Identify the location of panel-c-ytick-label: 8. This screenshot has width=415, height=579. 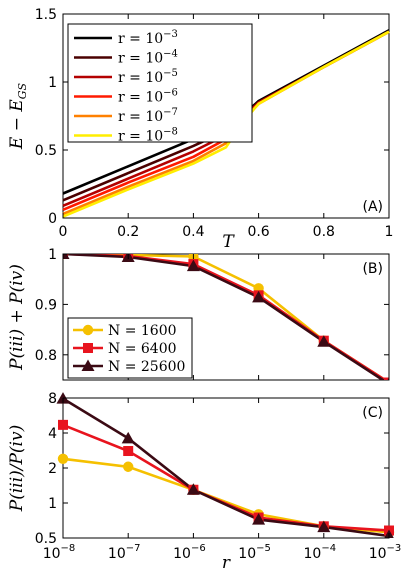
(52, 399).